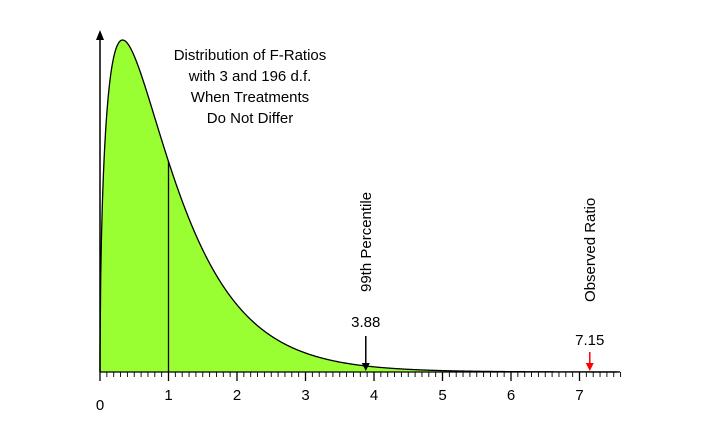  I want to click on observed-name-label: Observed Ratio, so click(590, 250).